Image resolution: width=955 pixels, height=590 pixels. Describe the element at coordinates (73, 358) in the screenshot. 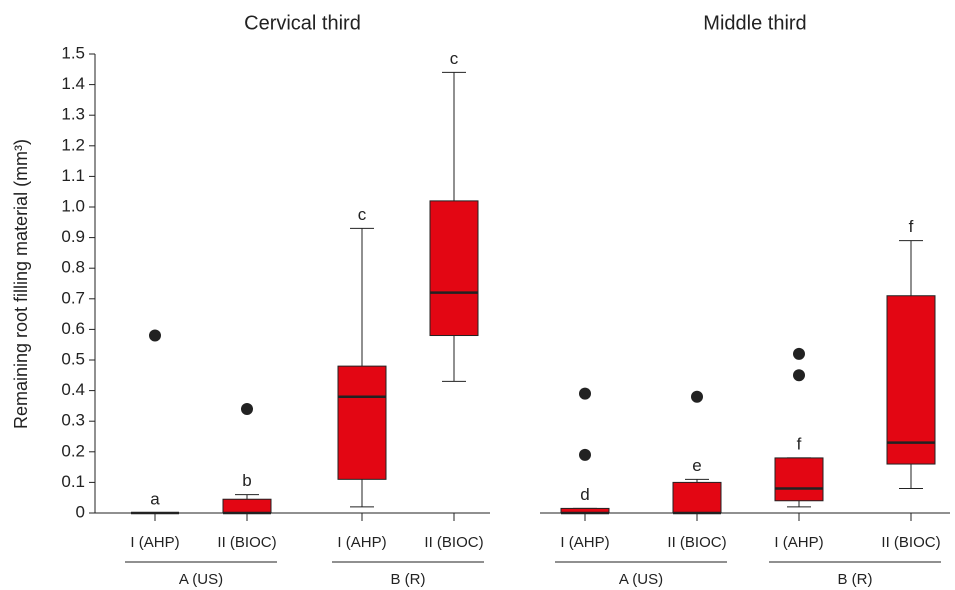

I see `y-tick-label: 0.5` at that location.